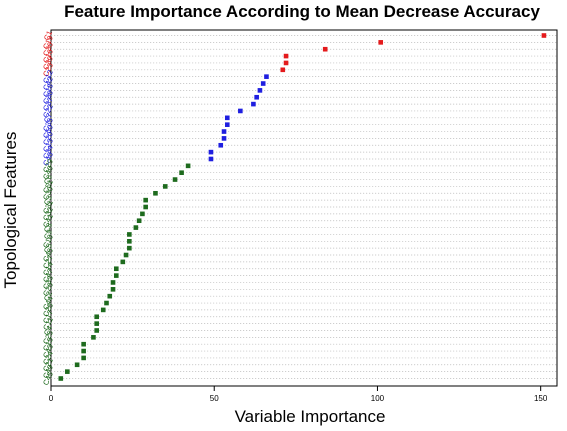 The width and height of the screenshot is (567, 431). Describe the element at coordinates (310, 416) in the screenshot. I see `x-axis-title: Variable Importance` at that location.